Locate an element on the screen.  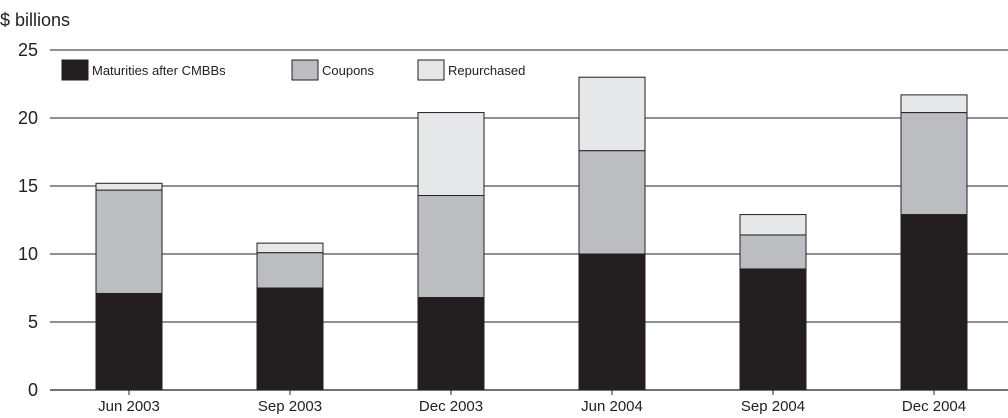
x-tick-label-3: Jun 2004 is located at coordinates (612, 406).